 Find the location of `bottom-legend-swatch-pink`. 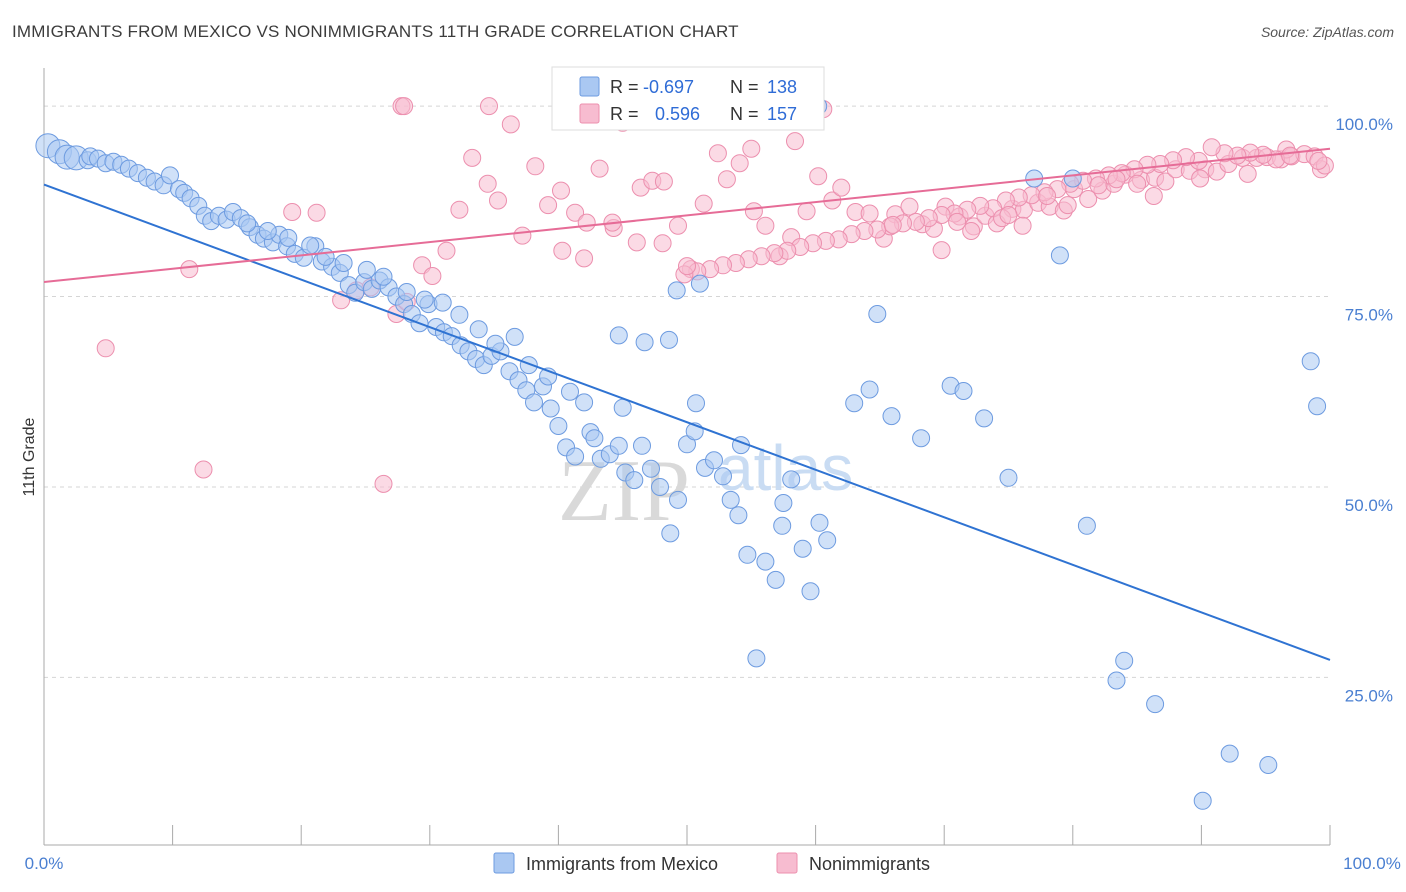

bottom-legend-swatch-pink is located at coordinates (787, 863).